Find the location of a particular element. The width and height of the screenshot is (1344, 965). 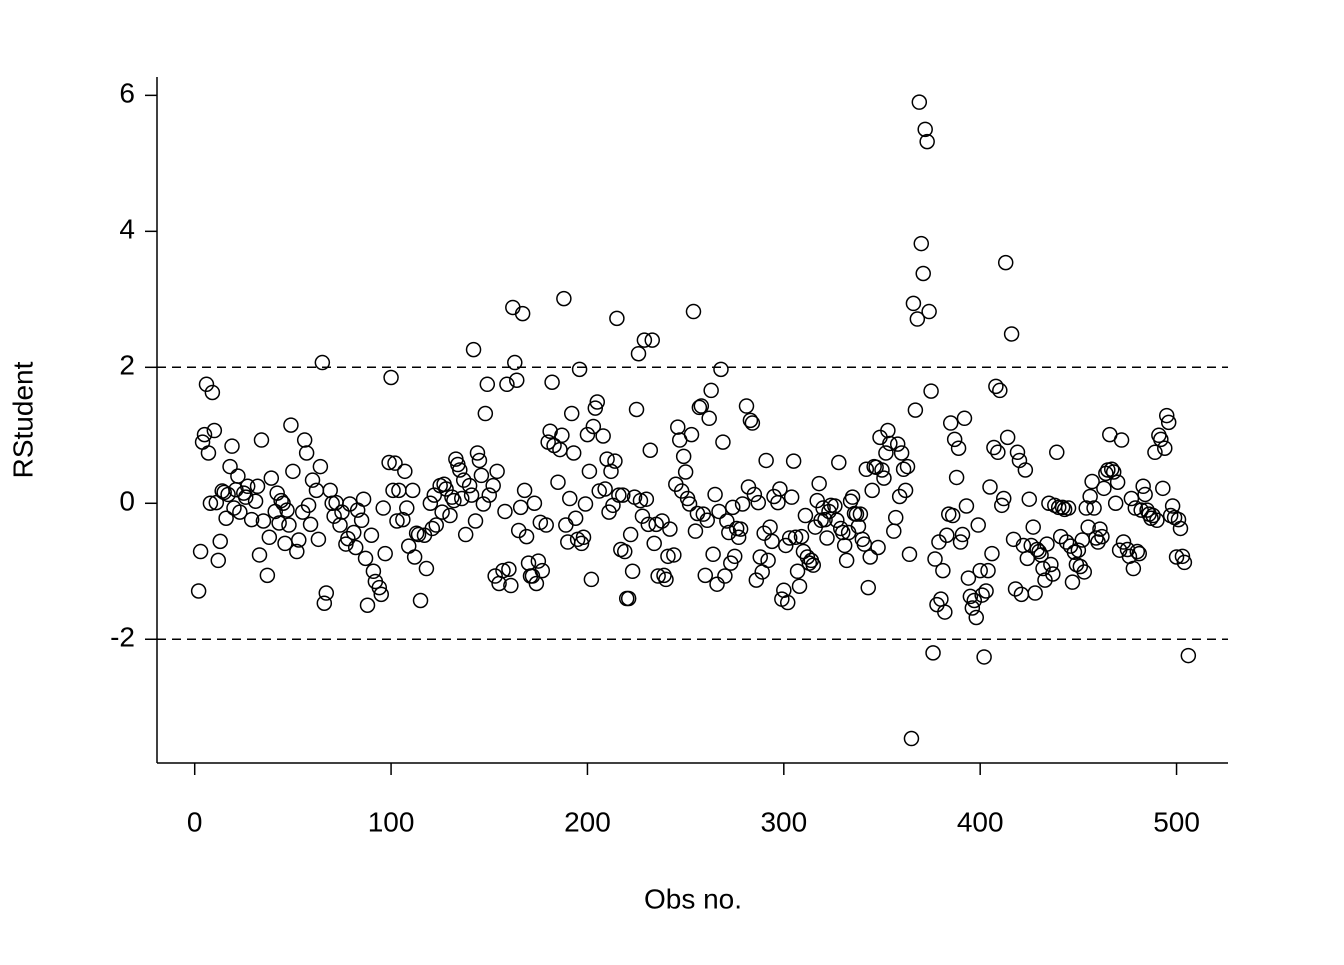

x-tick-label: 400 is located at coordinates (980, 821).